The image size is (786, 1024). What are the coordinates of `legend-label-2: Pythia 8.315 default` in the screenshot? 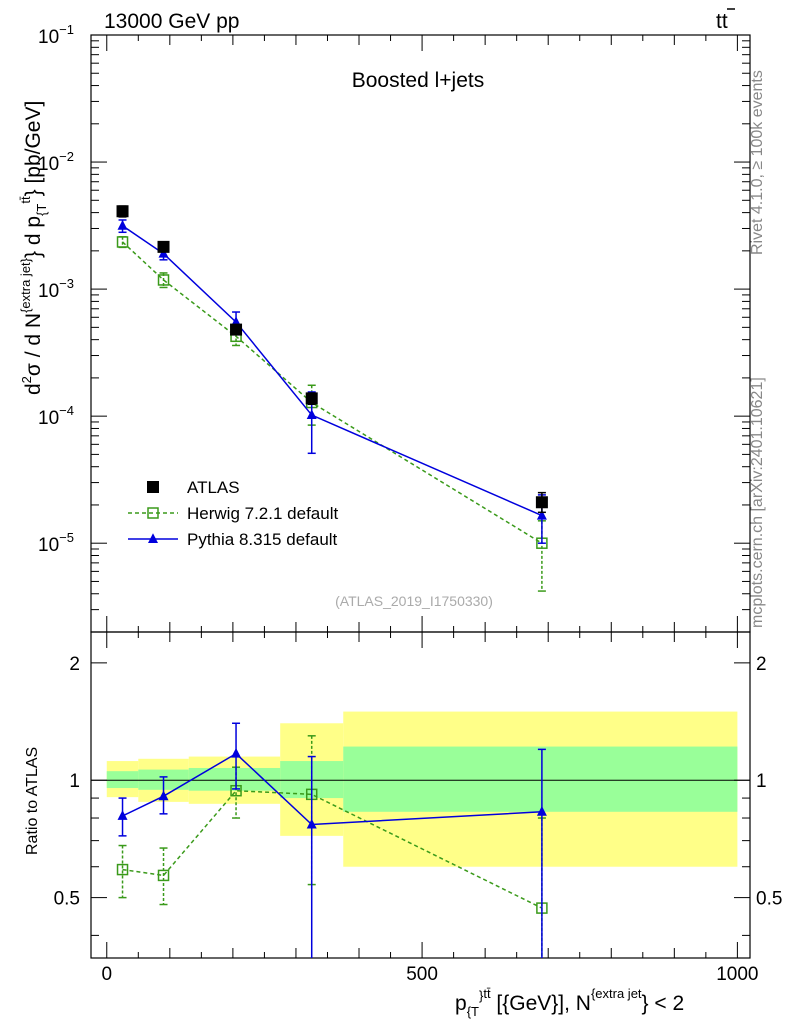 It's located at (262, 539).